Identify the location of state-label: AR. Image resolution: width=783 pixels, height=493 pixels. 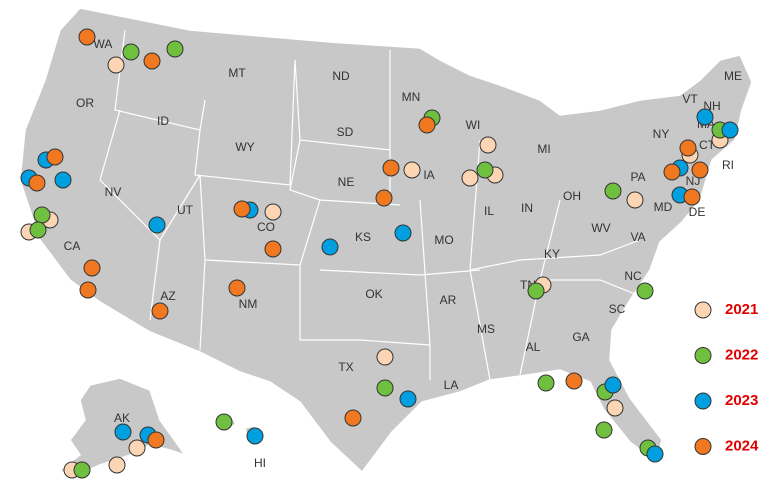
(448, 300).